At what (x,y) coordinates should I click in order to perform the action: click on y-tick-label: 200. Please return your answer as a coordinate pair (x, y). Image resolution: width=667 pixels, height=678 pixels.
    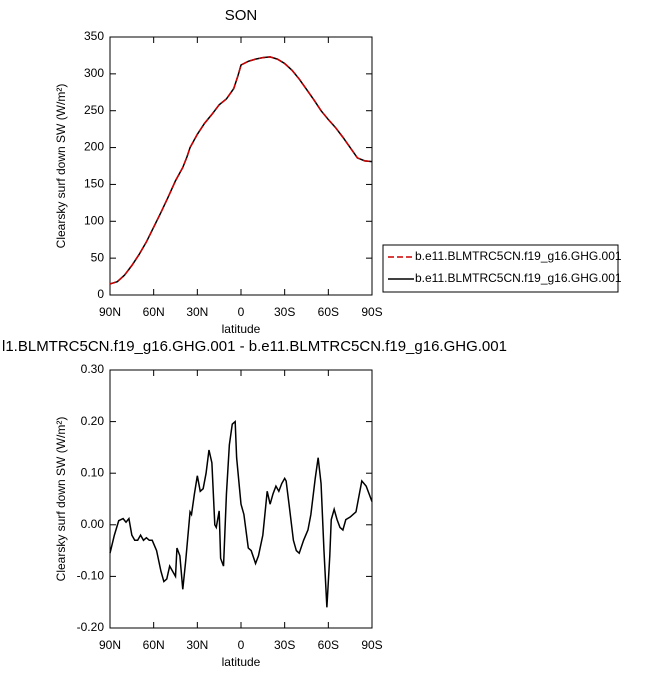
    Looking at the image, I should click on (94, 147).